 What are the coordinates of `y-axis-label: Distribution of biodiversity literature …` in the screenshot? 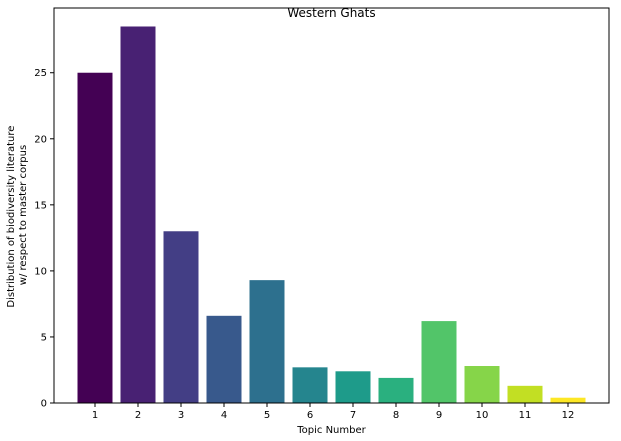 It's located at (17, 214).